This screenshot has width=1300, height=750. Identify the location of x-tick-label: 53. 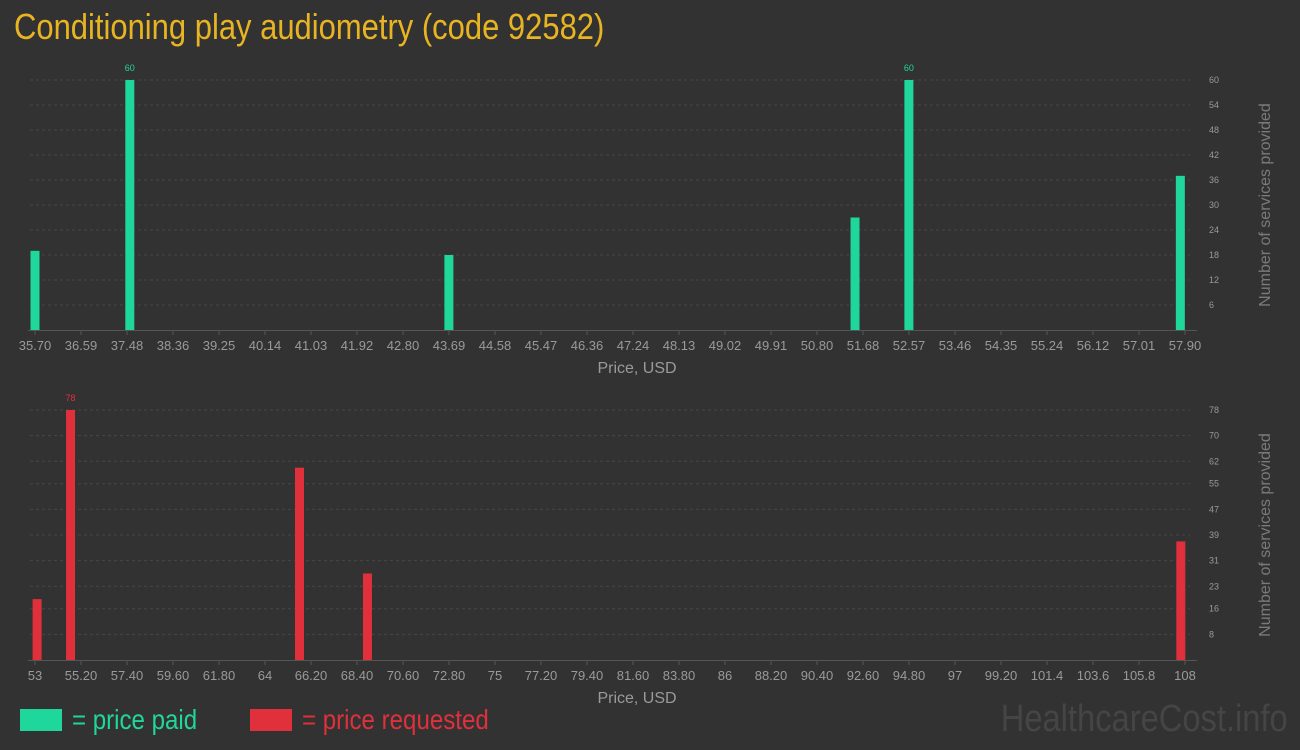
(35, 675).